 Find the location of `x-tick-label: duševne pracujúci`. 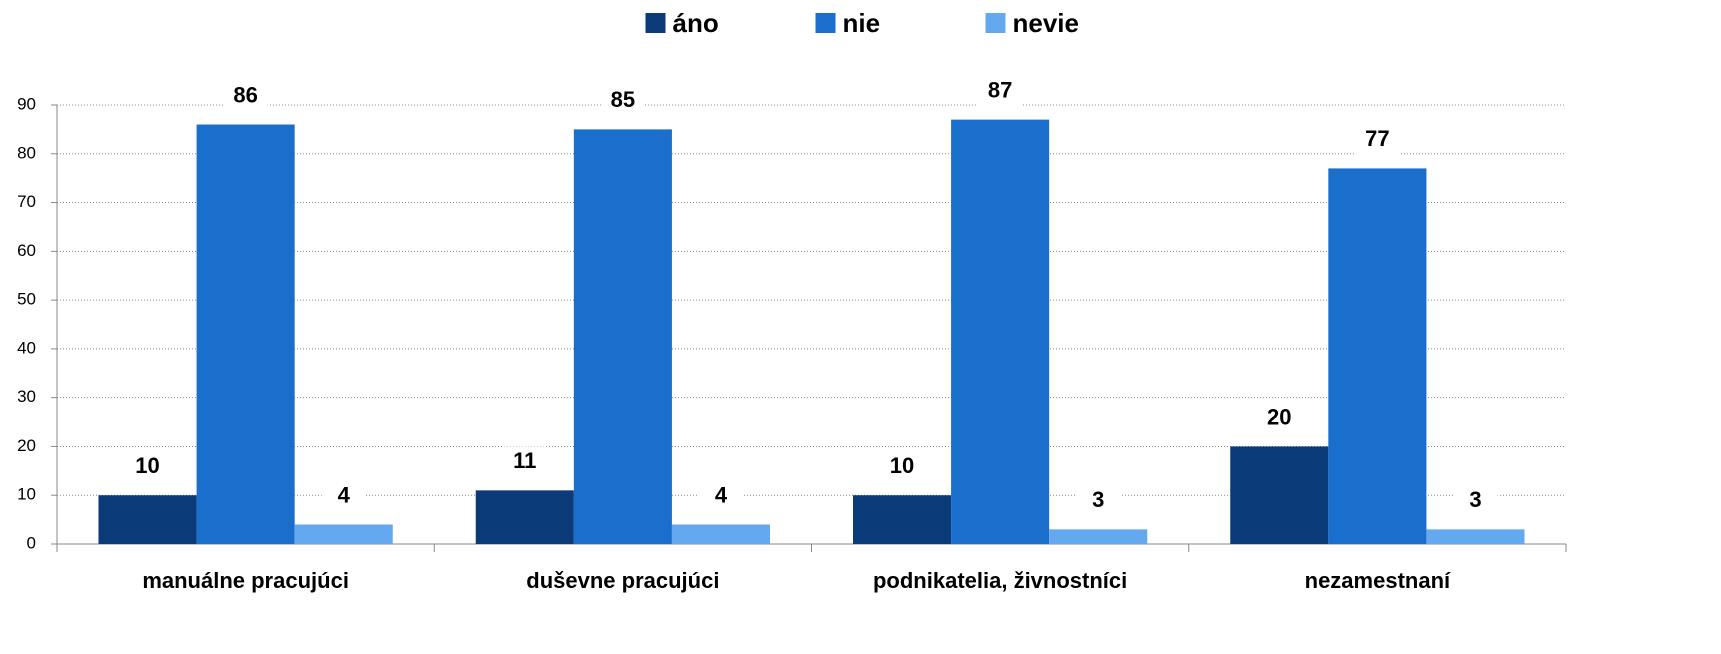

x-tick-label: duševne pracujúci is located at coordinates (622, 580).